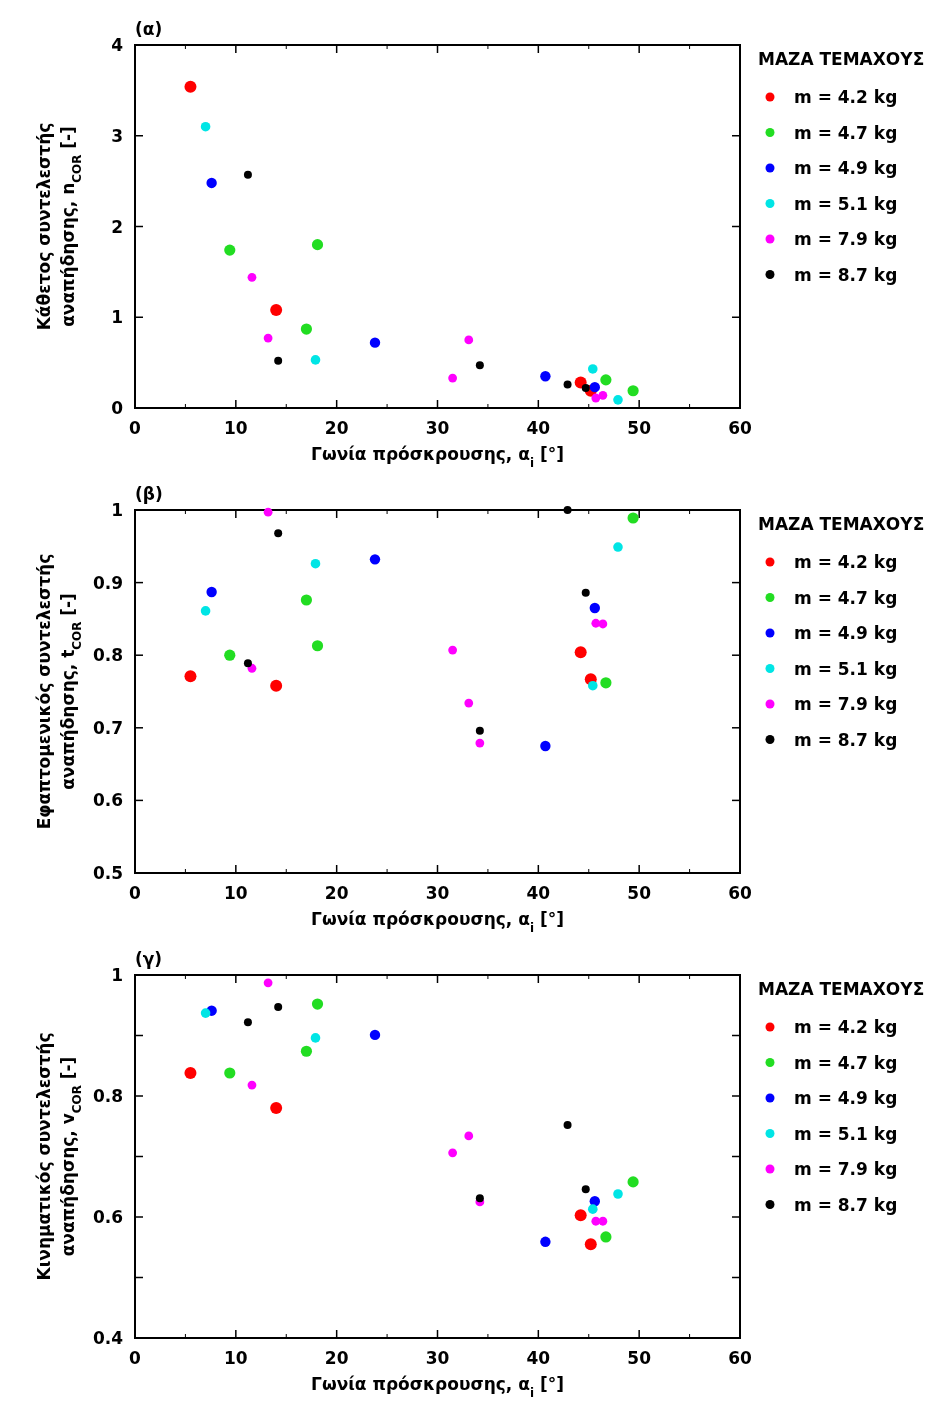 The height and width of the screenshot is (1403, 939). Describe the element at coordinates (846, 1204) in the screenshot. I see `legend-label: m = 8.7 kg` at that location.